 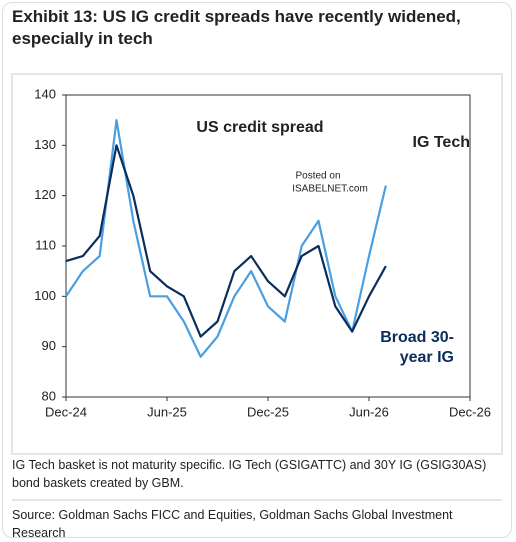 What do you see at coordinates (45, 244) in the screenshot?
I see `y-tick-label: 110` at bounding box center [45, 244].